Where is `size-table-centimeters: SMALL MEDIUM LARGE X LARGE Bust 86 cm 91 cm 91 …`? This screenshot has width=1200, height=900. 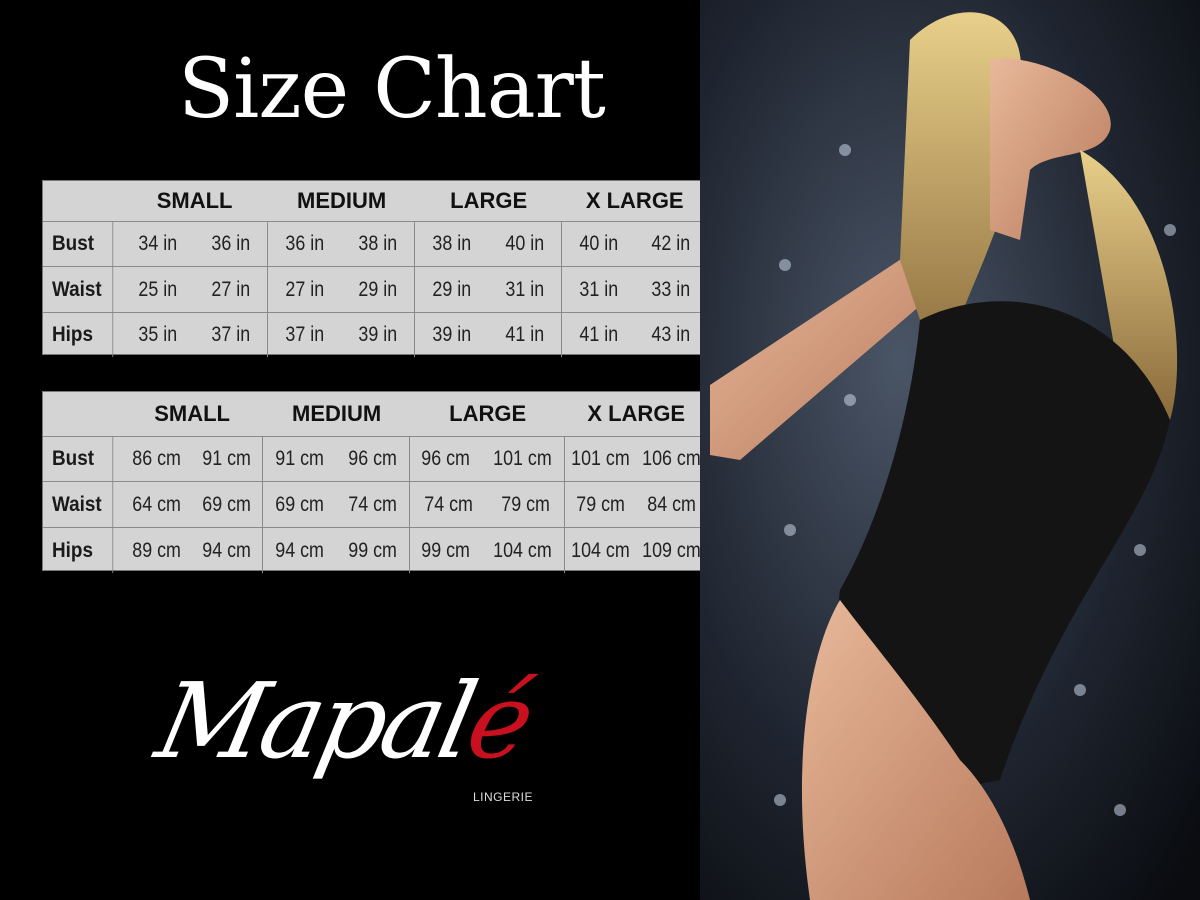 size-table-centimeters: SMALL MEDIUM LARGE X LARGE Bust 86 cm 91 cm 91 … is located at coordinates (375, 482).